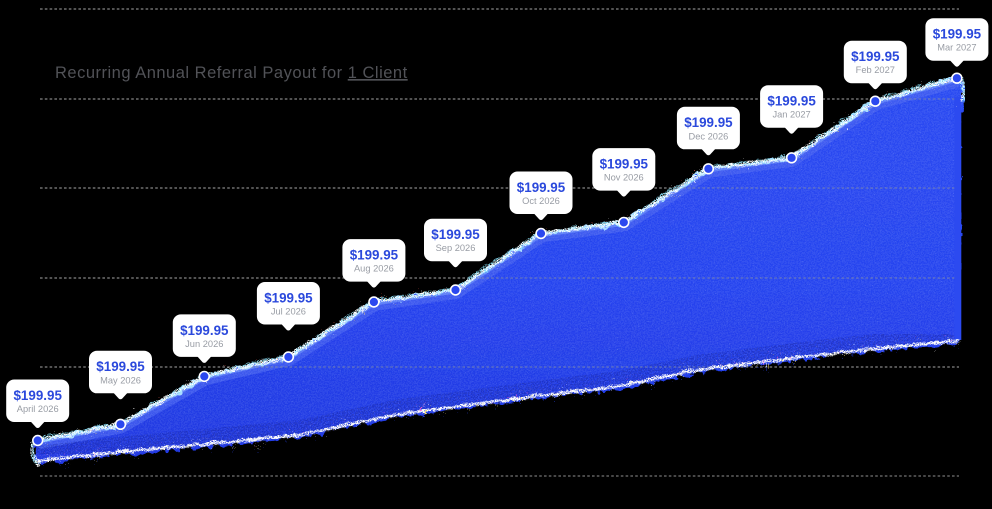 The height and width of the screenshot is (509, 992). What do you see at coordinates (120, 380) in the screenshot?
I see `svg-text: May 2026` at bounding box center [120, 380].